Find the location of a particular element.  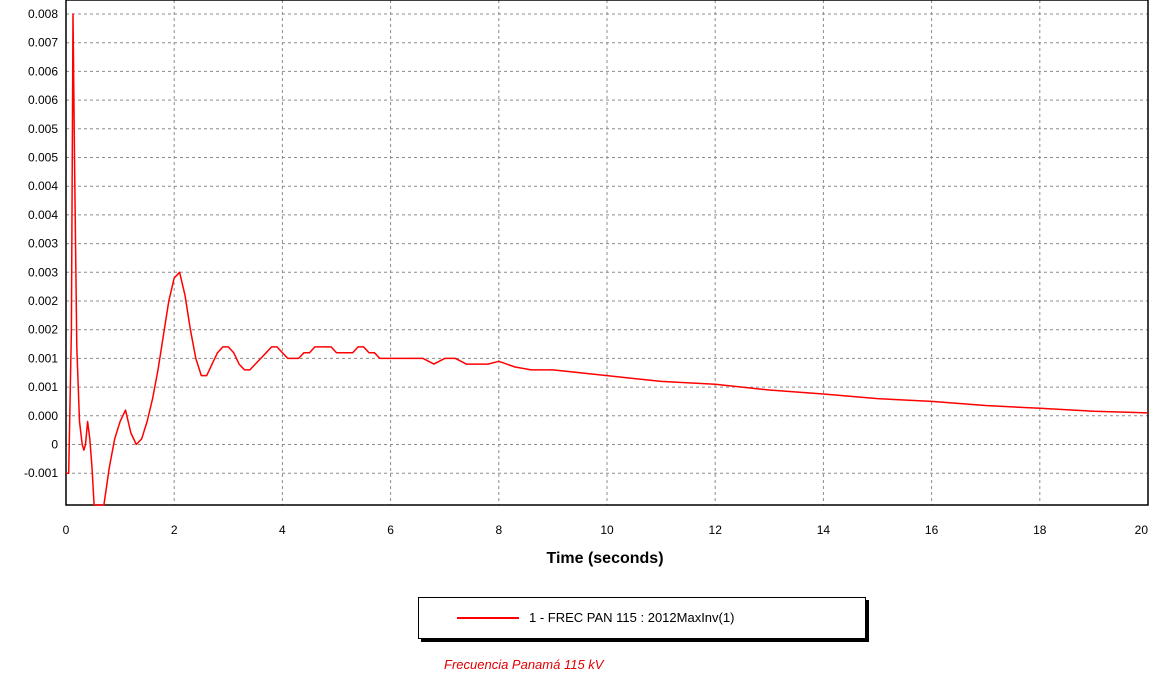

y-tick-label: 0.008 is located at coordinates (43, 14).